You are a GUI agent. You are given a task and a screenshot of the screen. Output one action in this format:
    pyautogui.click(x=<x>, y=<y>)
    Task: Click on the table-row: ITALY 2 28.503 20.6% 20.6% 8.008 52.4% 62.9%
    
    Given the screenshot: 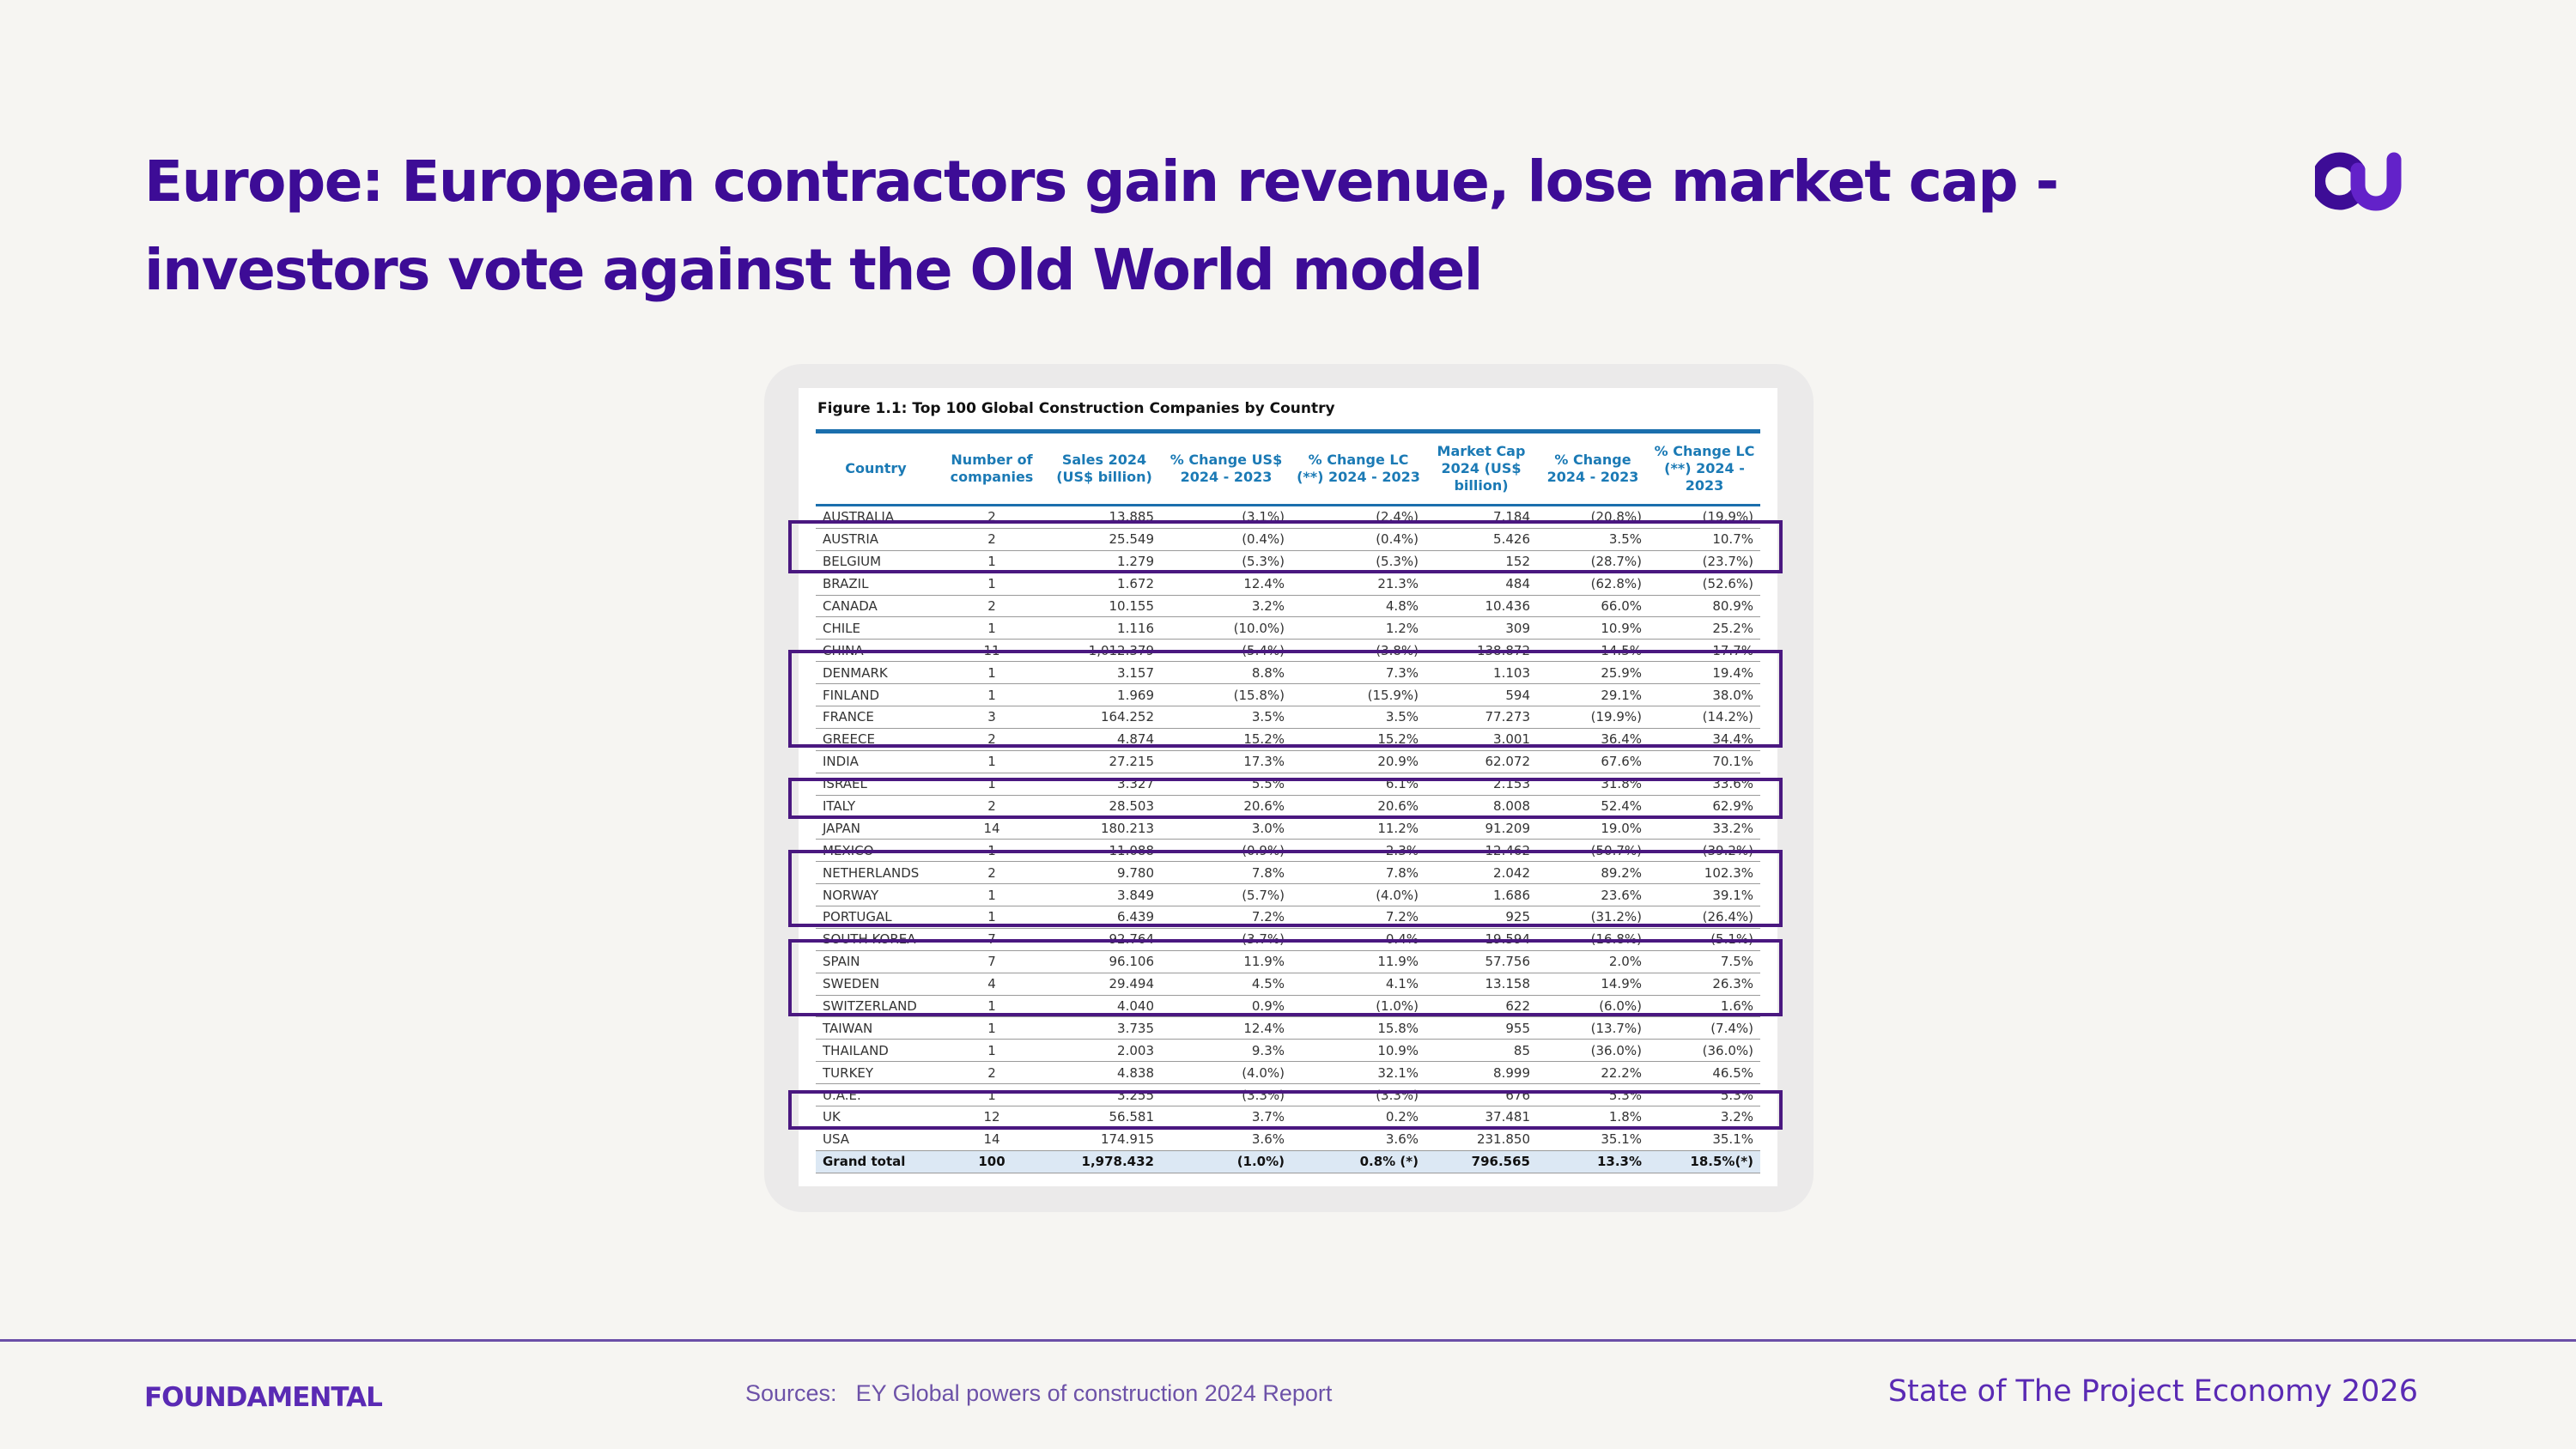 What is the action you would take?
    pyautogui.click(x=1288, y=806)
    